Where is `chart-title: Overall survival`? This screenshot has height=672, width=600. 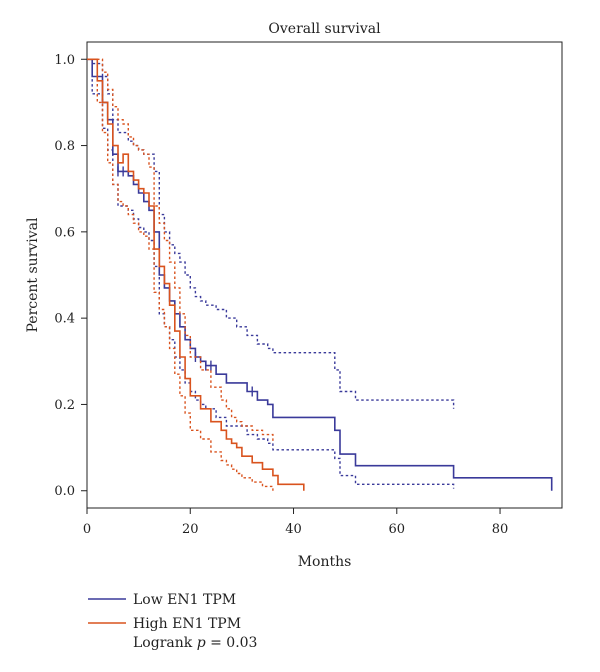 chart-title: Overall survival is located at coordinates (324, 29).